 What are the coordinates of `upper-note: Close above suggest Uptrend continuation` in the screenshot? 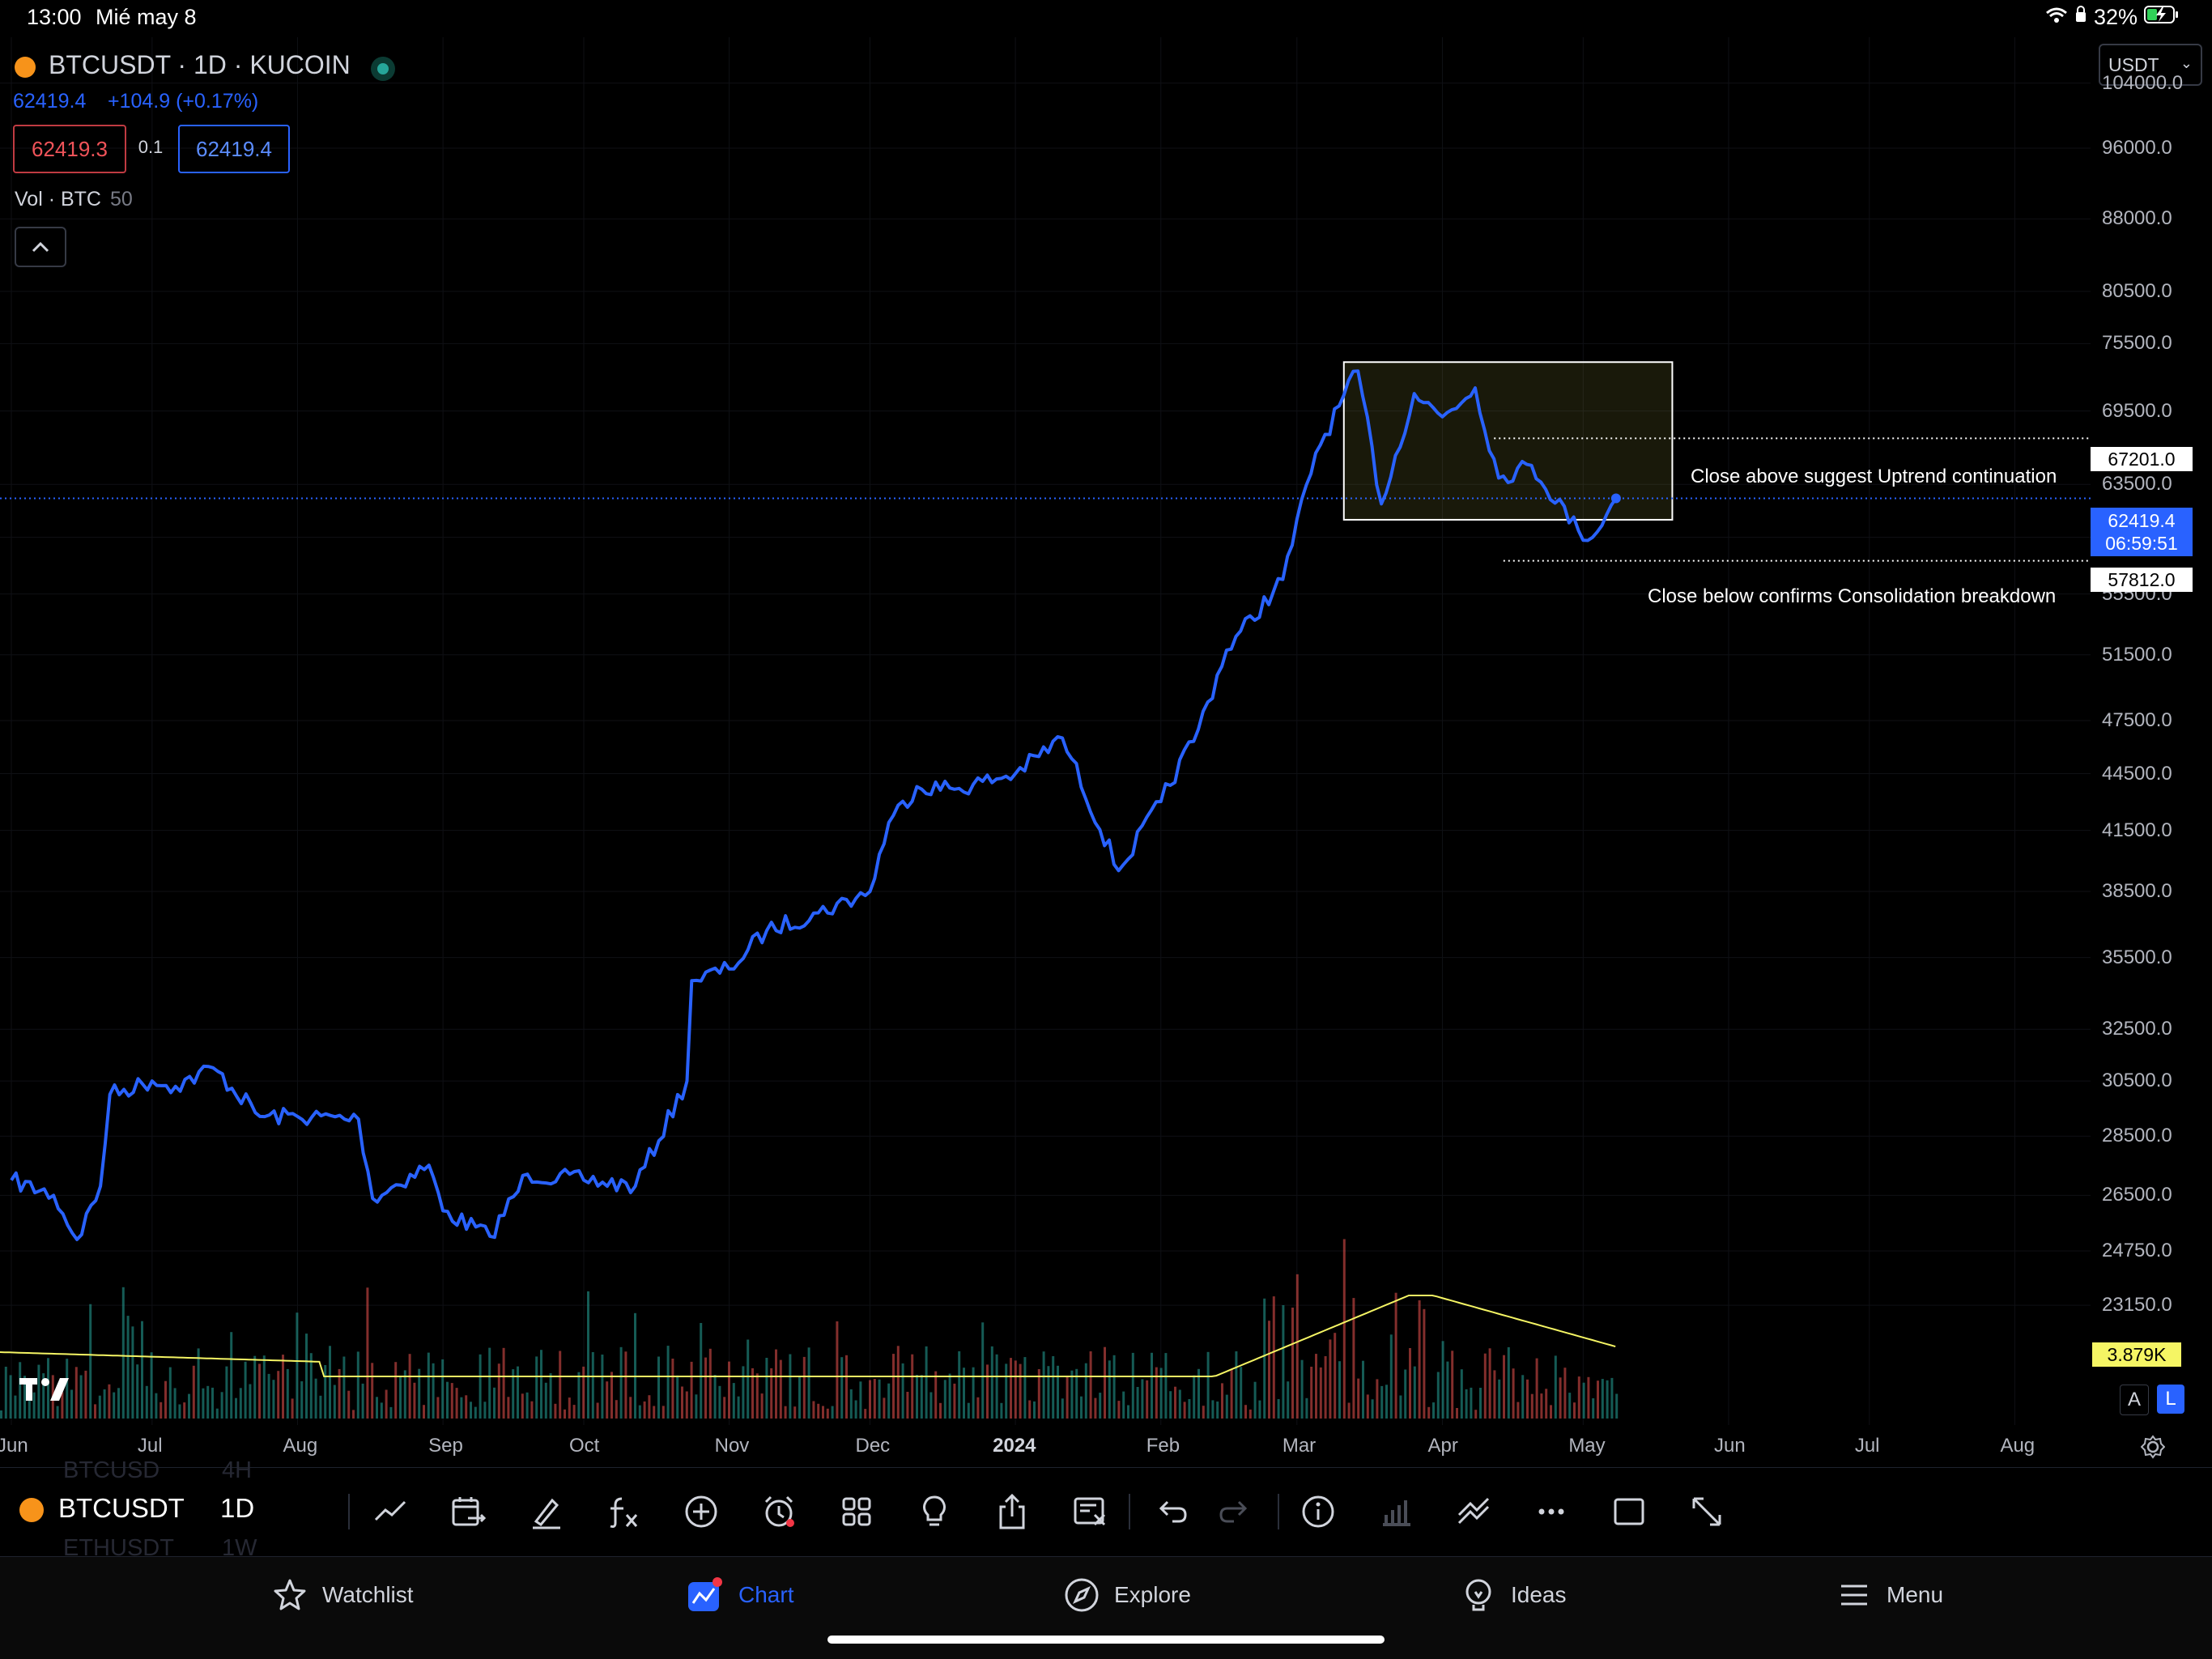 It's located at (1874, 476).